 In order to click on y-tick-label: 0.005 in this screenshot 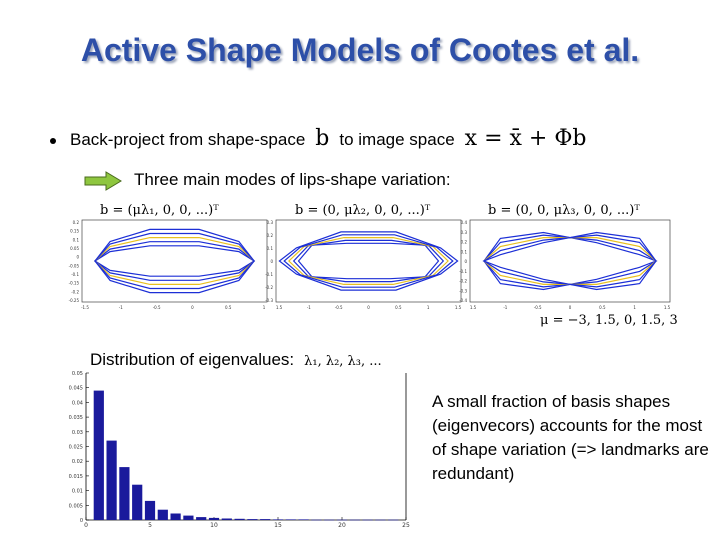, I will do `click(76, 506)`.